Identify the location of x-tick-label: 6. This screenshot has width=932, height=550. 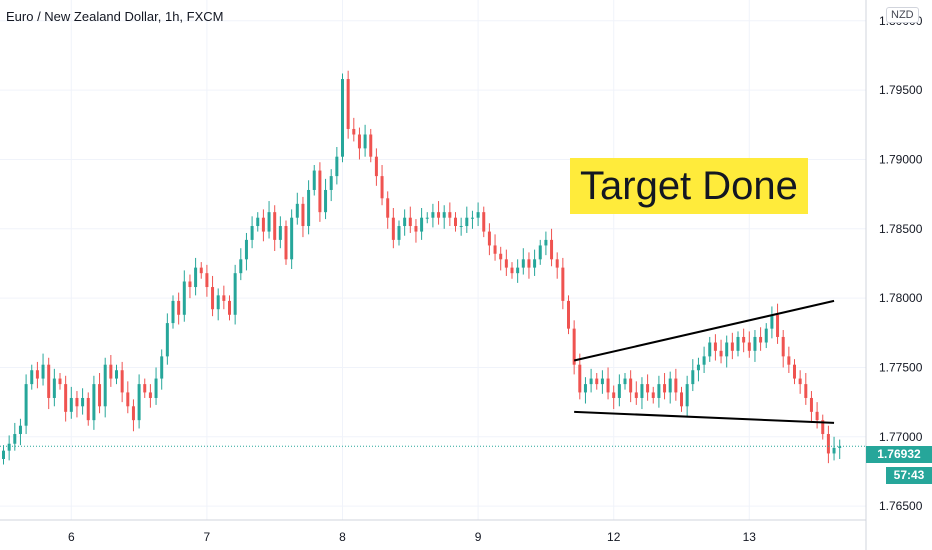
(71, 537).